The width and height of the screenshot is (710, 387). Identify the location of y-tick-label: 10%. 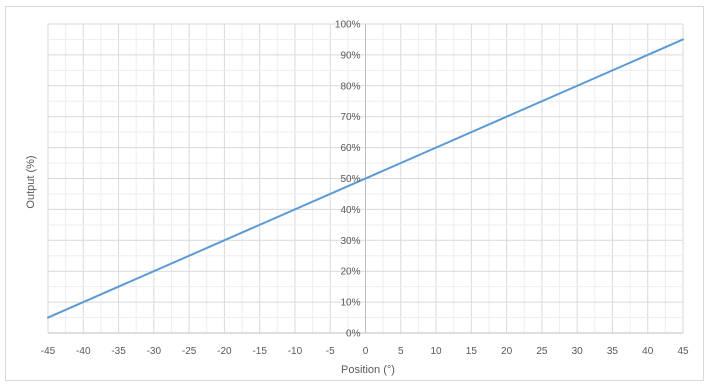
(350, 303).